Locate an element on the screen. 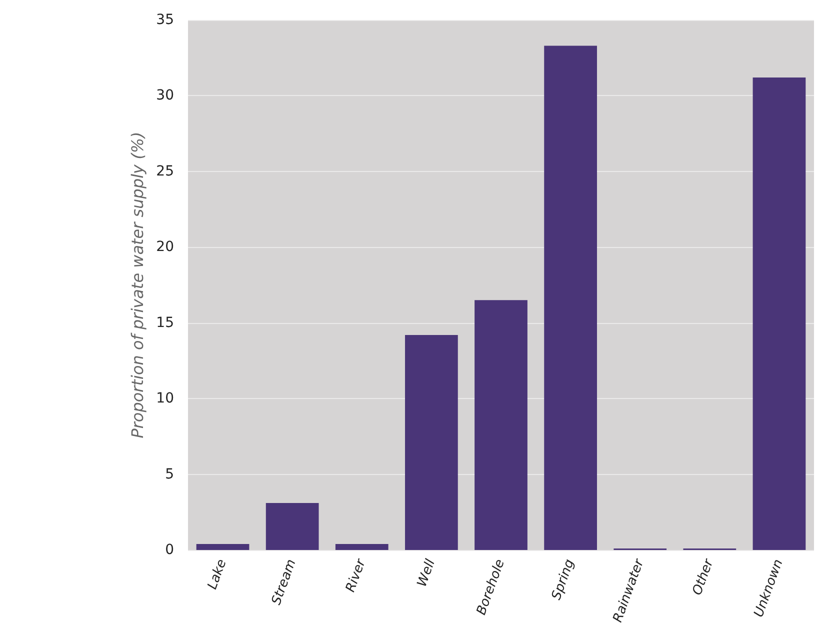  y-tick-label: 10 is located at coordinates (165, 398).